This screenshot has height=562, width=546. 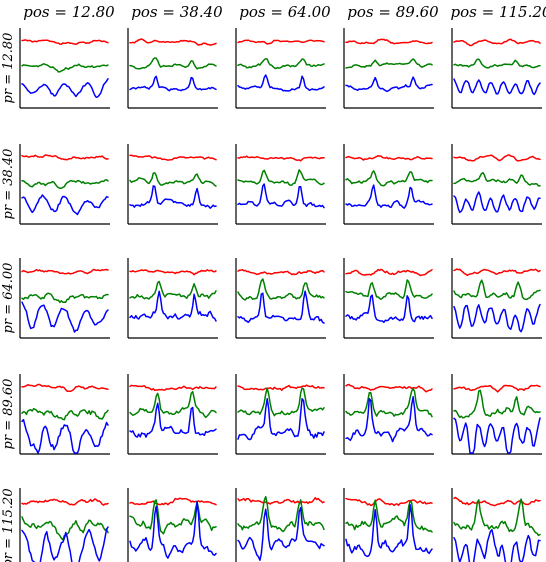 I want to click on column-title: pos = 89.60, so click(x=393, y=12).